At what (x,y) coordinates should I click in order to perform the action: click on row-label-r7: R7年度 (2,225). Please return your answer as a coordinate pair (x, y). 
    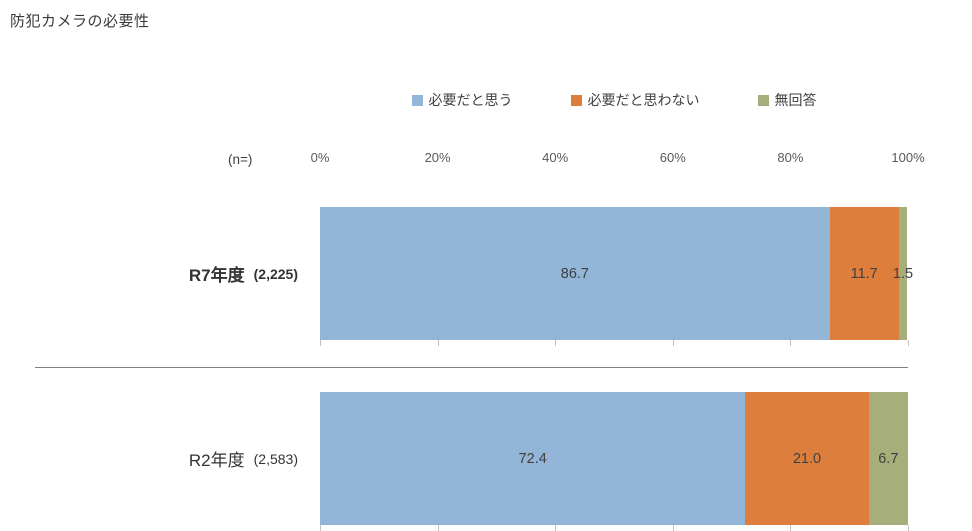
    Looking at the image, I should click on (160, 273).